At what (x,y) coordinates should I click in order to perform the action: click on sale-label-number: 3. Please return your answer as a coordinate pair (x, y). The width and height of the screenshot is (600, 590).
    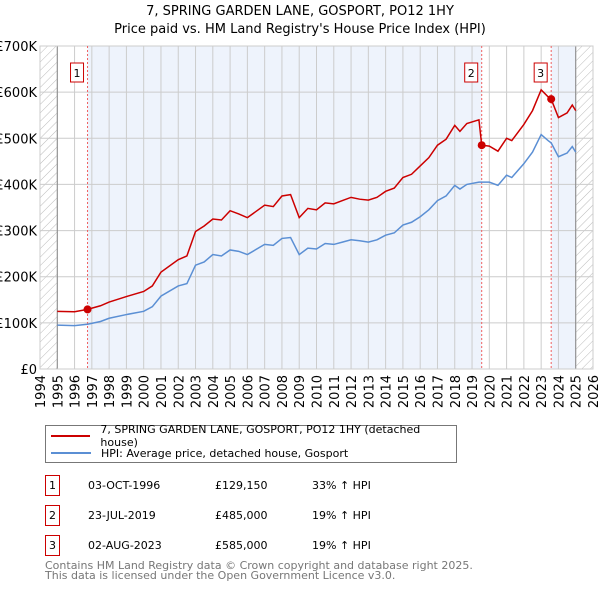
    Looking at the image, I should click on (540, 73).